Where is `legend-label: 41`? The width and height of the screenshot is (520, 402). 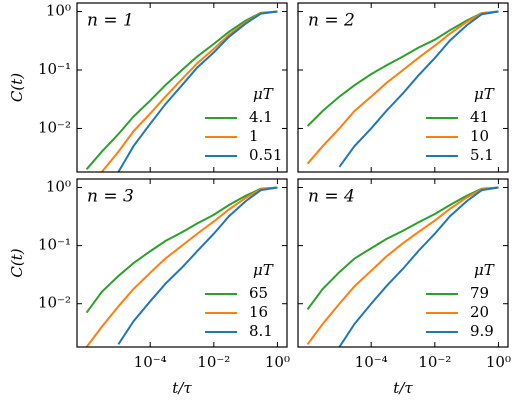
legend-label: 41 is located at coordinates (479, 117).